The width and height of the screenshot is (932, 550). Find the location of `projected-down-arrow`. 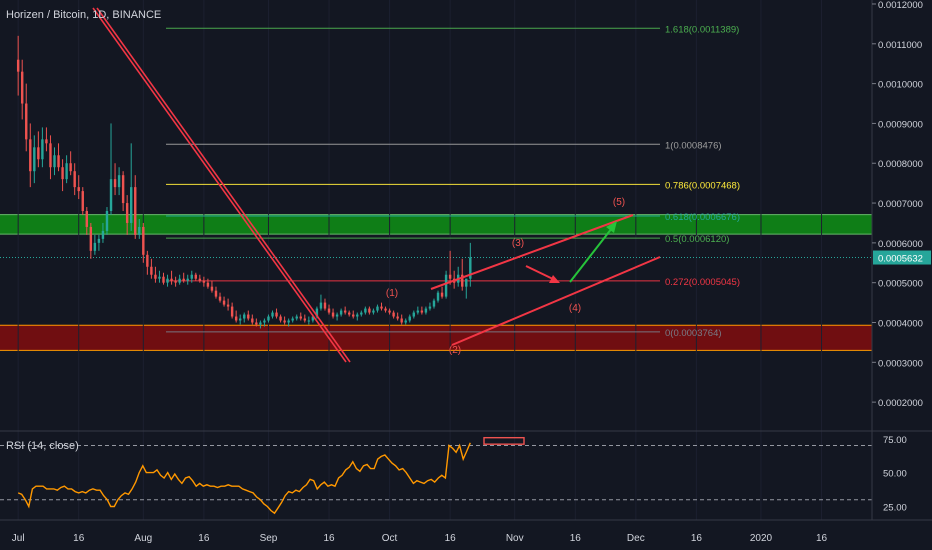

projected-down-arrow is located at coordinates (540, 273).